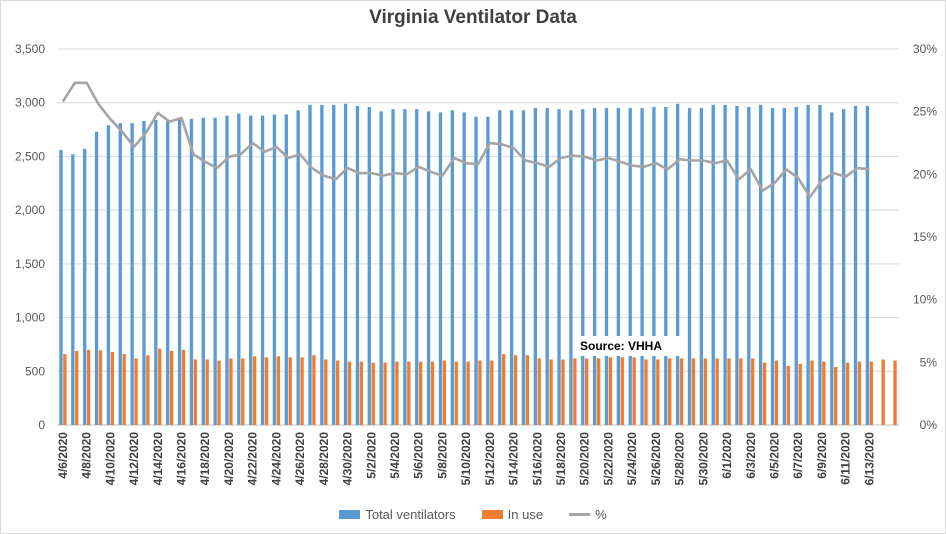  Describe the element at coordinates (490, 459) in the screenshot. I see `x-tick-label: 5/12/2020` at that location.